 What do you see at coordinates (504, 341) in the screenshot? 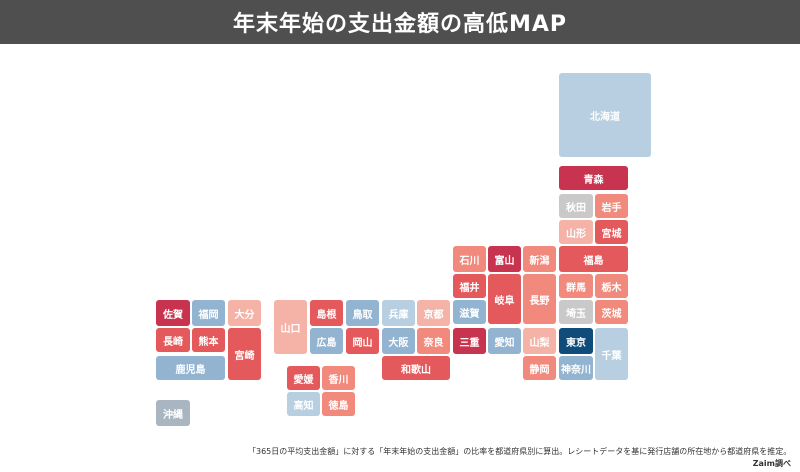
I see `pref-aichi: 愛知` at bounding box center [504, 341].